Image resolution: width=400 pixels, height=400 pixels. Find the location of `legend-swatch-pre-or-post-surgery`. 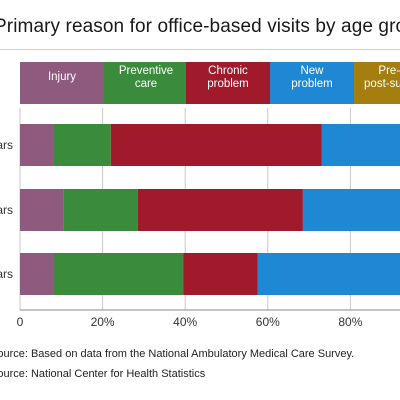

legend-swatch-pre-or-post-surgery is located at coordinates (377, 83).